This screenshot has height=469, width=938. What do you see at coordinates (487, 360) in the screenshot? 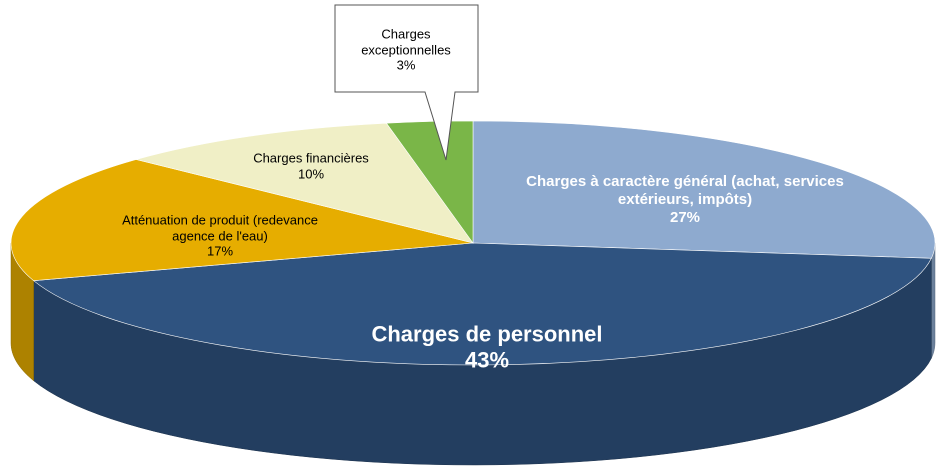
I see `value-label: 43%` at bounding box center [487, 360].